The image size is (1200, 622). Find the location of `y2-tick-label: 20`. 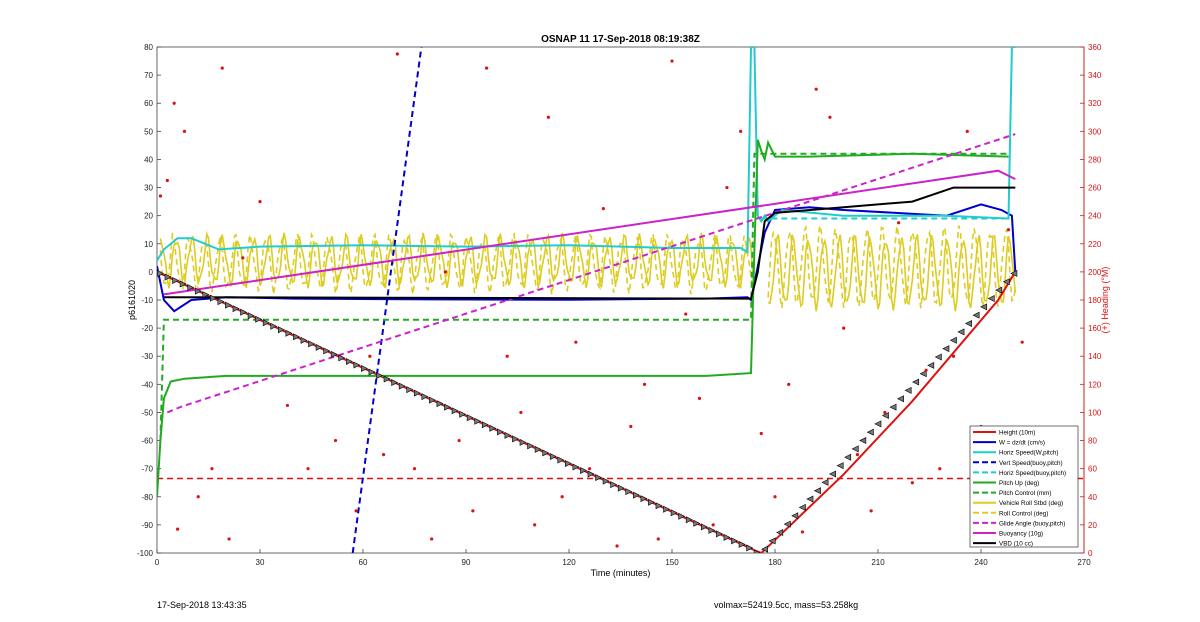

y2-tick-label: 20 is located at coordinates (1092, 525).